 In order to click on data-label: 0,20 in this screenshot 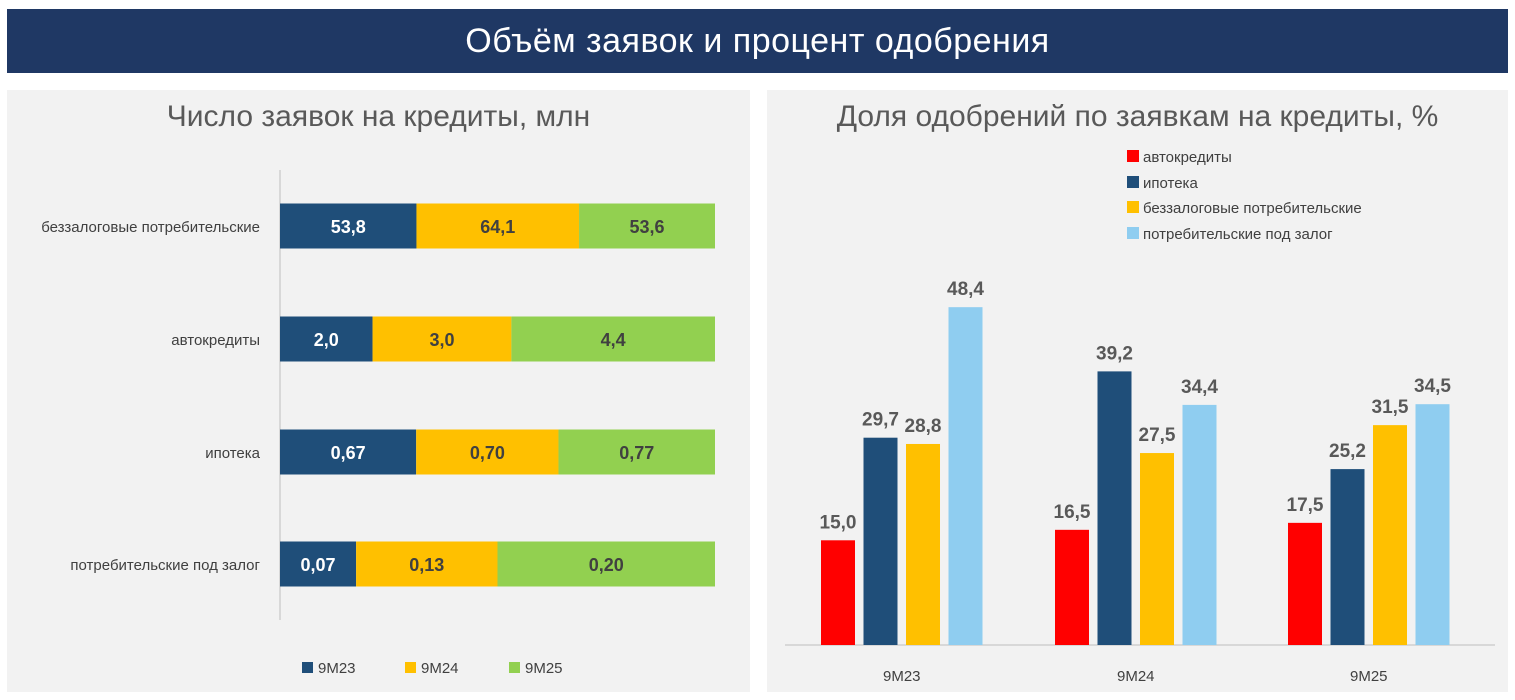, I will do `click(606, 565)`.